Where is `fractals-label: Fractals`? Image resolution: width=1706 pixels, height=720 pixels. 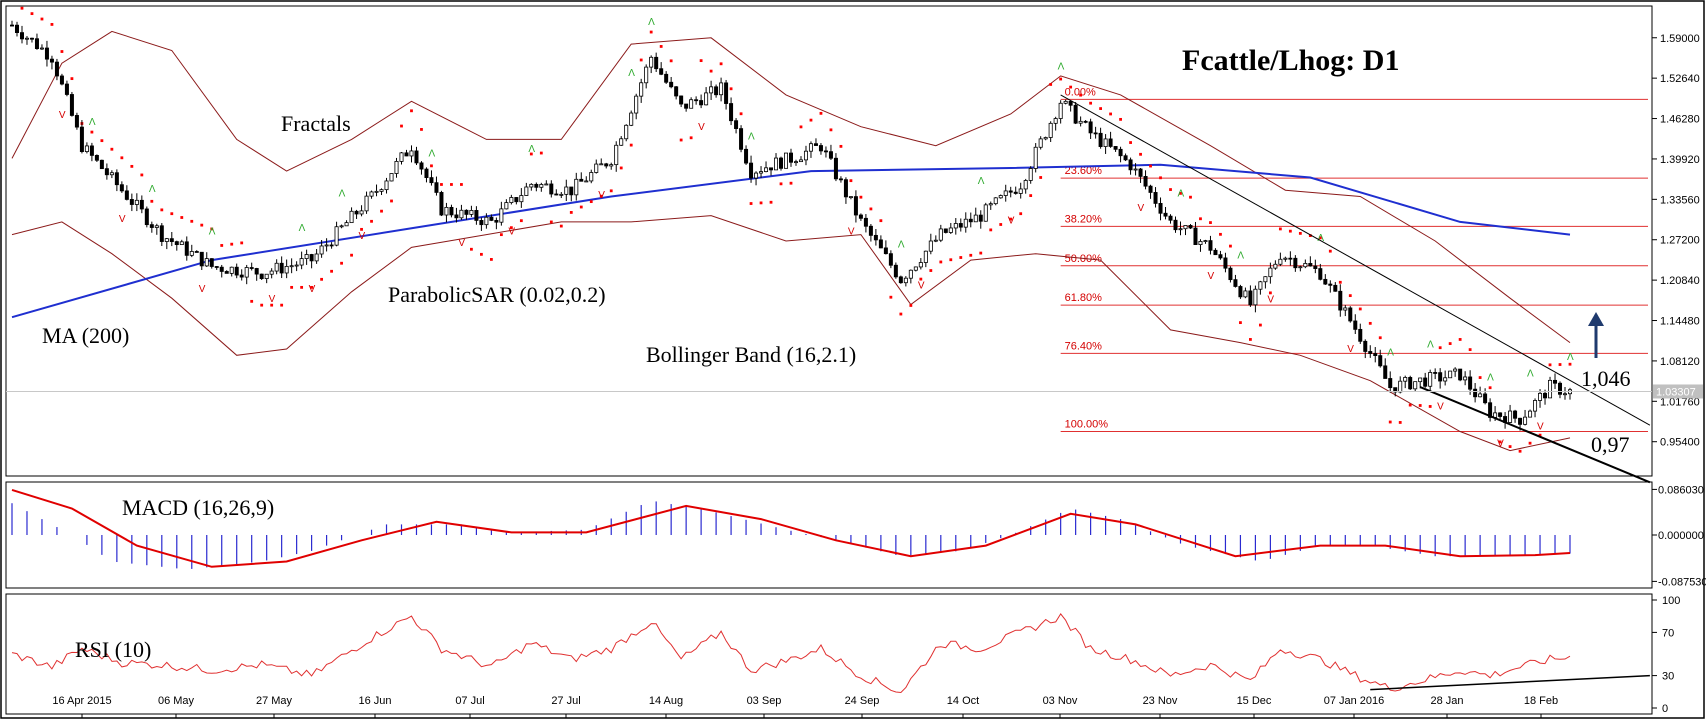 fractals-label: Fractals is located at coordinates (316, 123).